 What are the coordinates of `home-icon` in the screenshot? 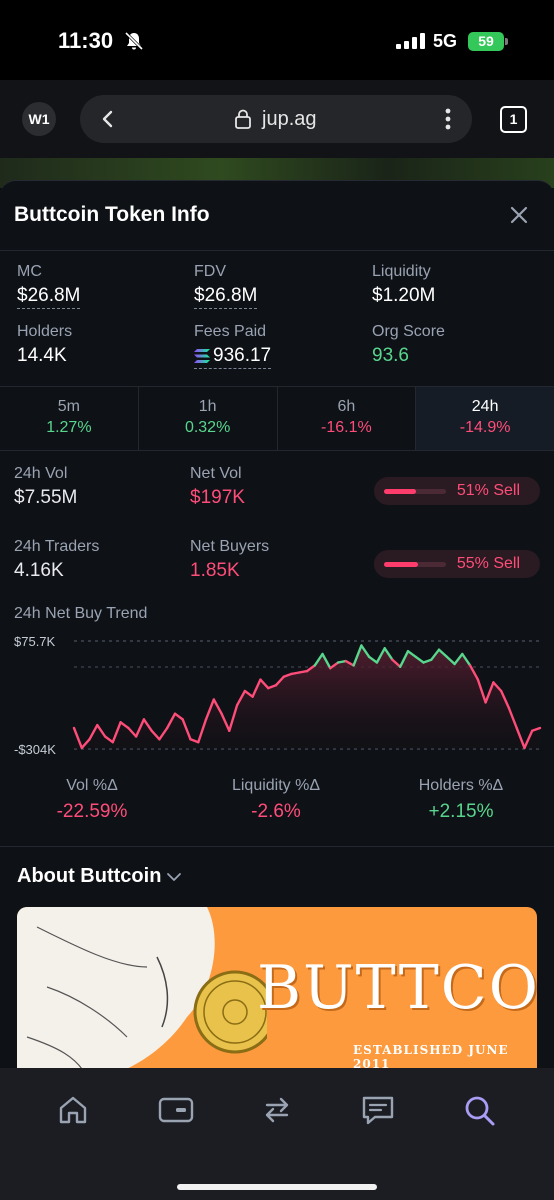 It's located at (73, 1110).